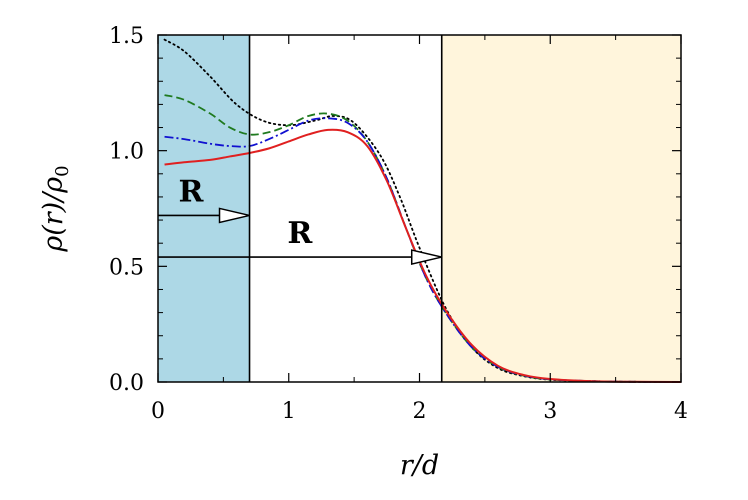 This screenshot has height=500, width=748. What do you see at coordinates (550, 411) in the screenshot?
I see `x-tick-label: 3` at bounding box center [550, 411].